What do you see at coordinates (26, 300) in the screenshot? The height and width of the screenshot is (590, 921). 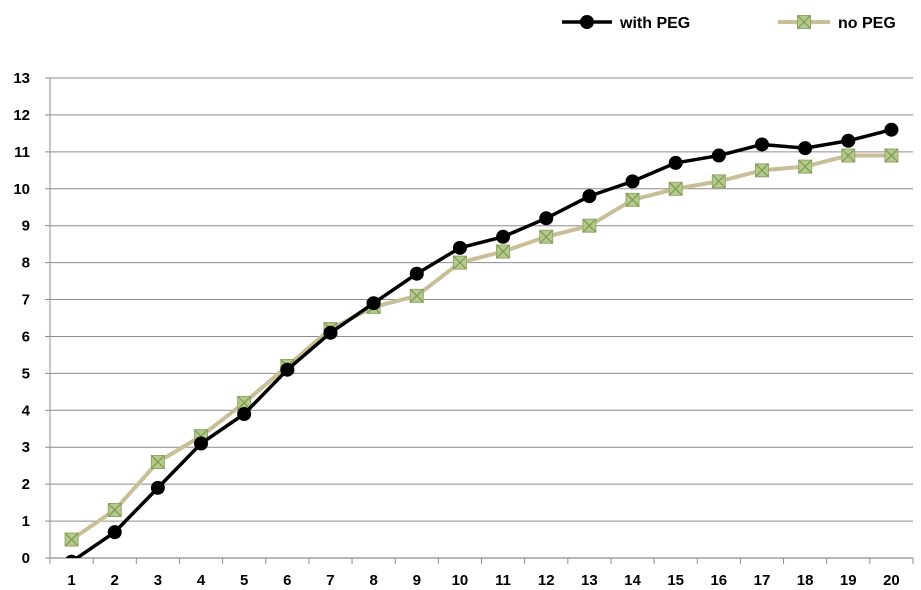 I see `y-tick-label: 7` at bounding box center [26, 300].